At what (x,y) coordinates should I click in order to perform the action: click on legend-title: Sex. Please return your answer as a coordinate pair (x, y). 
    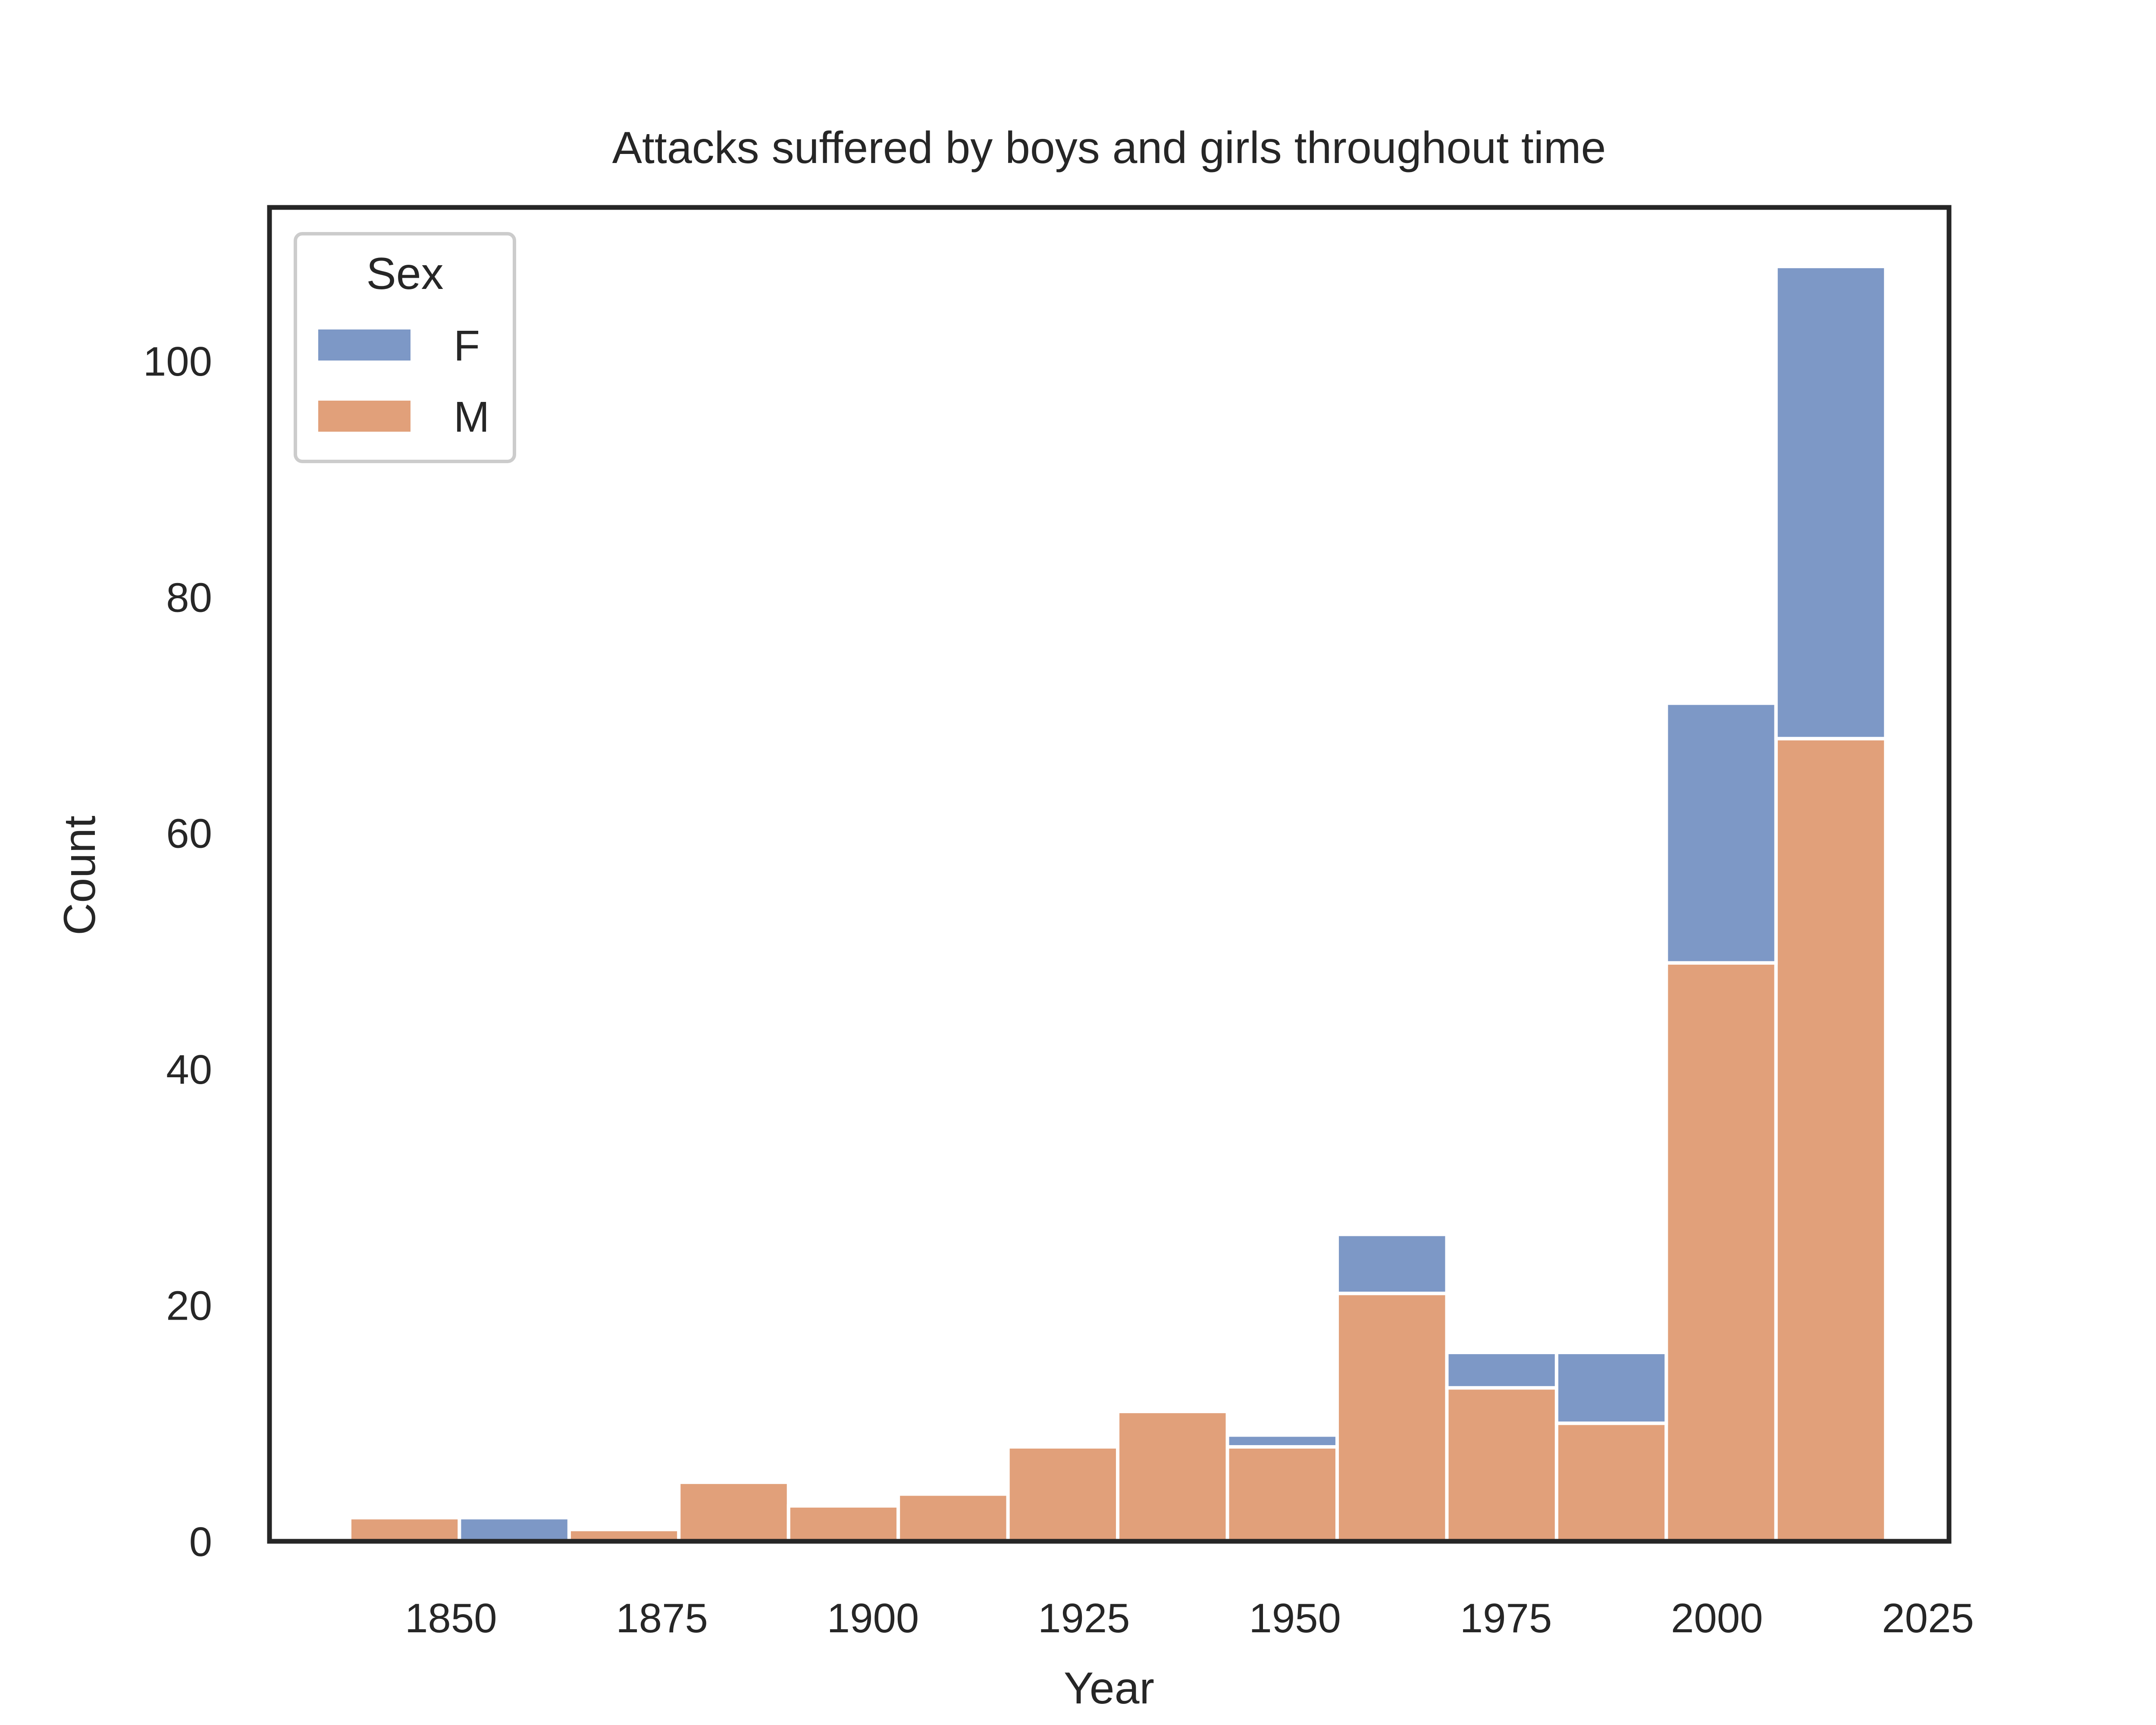
    Looking at the image, I should click on (404, 274).